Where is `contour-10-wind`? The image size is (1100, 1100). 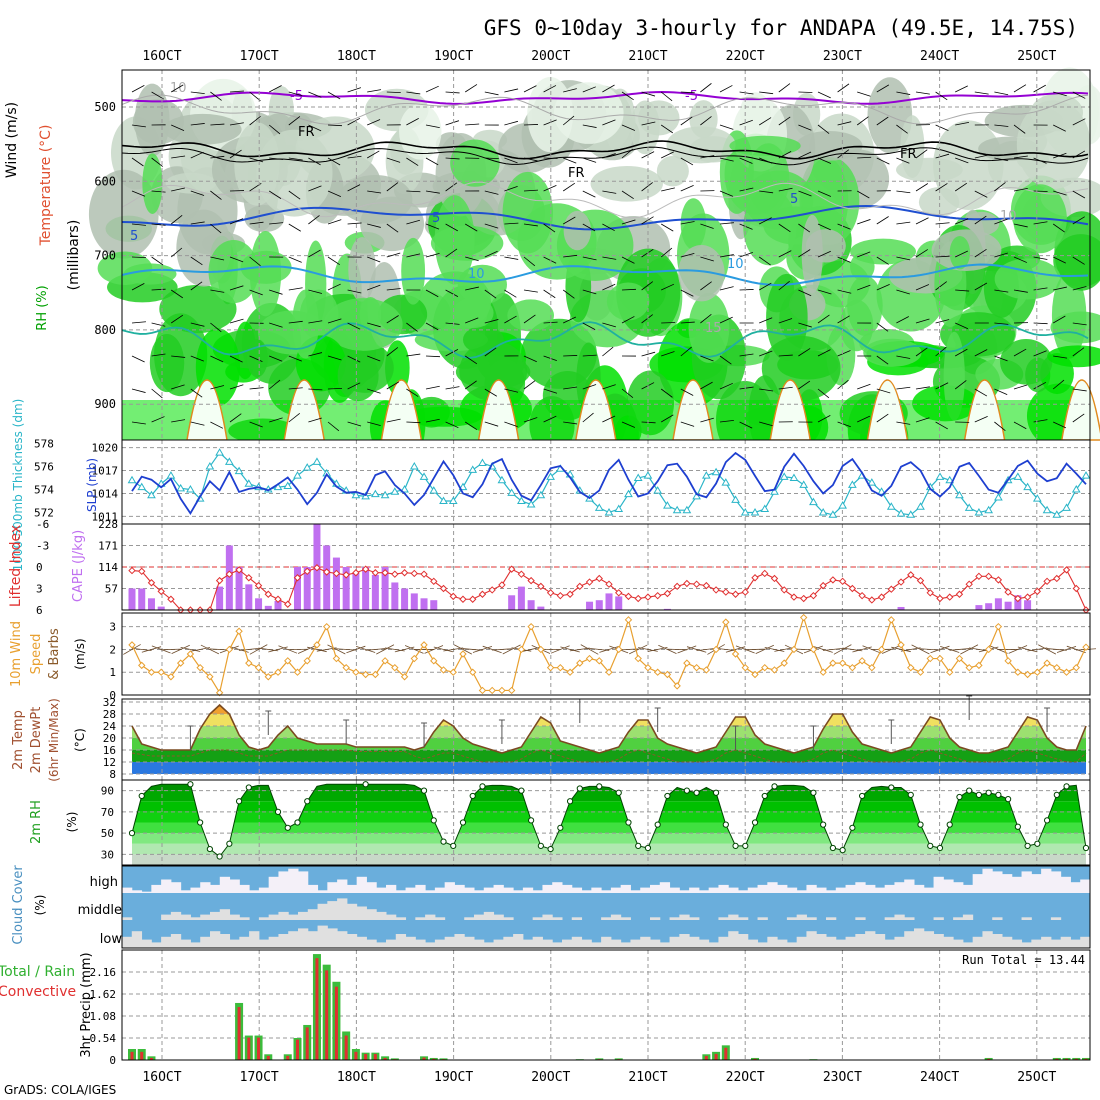 contour-10-wind is located at coordinates (605, 109).